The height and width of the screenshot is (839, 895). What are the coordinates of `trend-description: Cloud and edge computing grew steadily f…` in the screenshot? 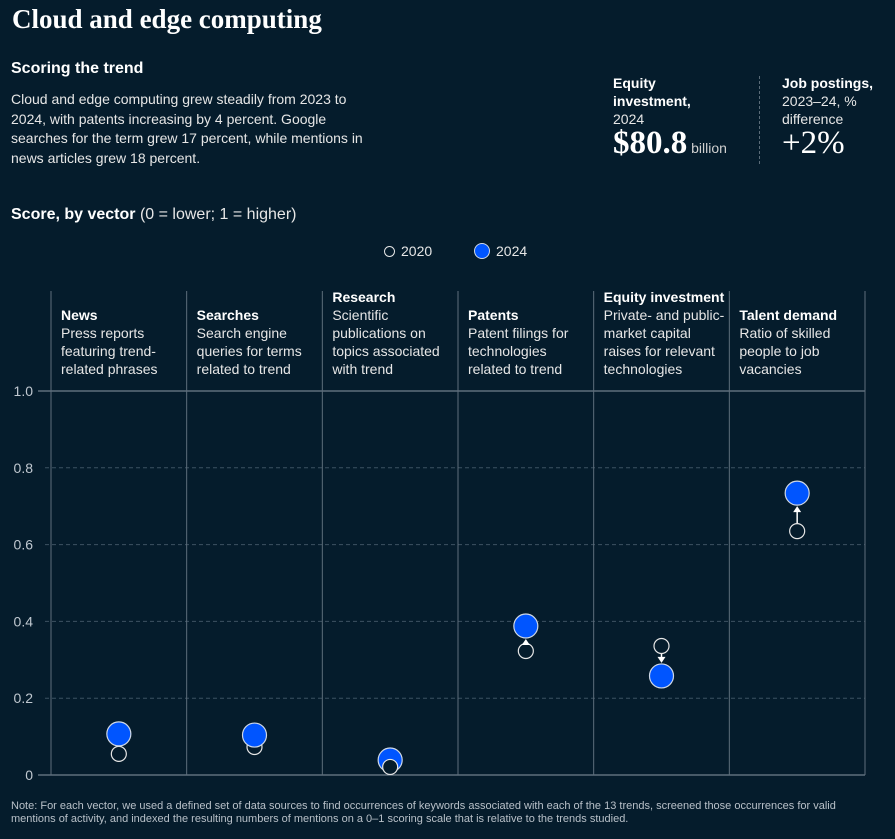 It's located at (187, 128).